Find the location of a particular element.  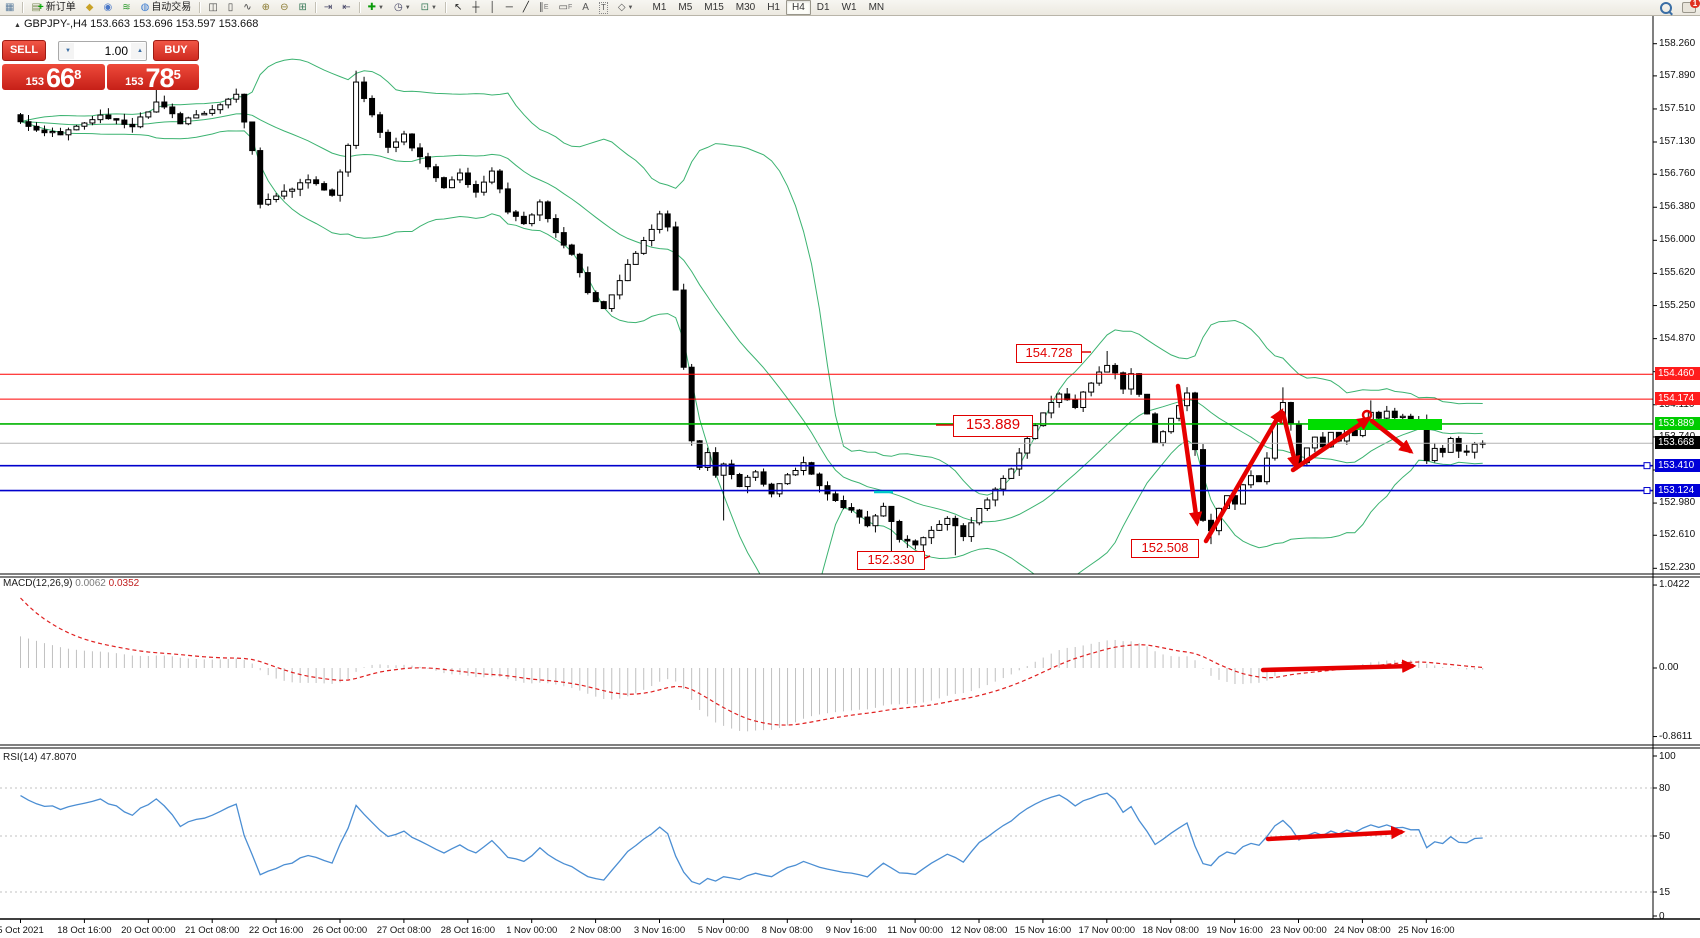

buy-price-display: 153 78 5 is located at coordinates (153, 78).